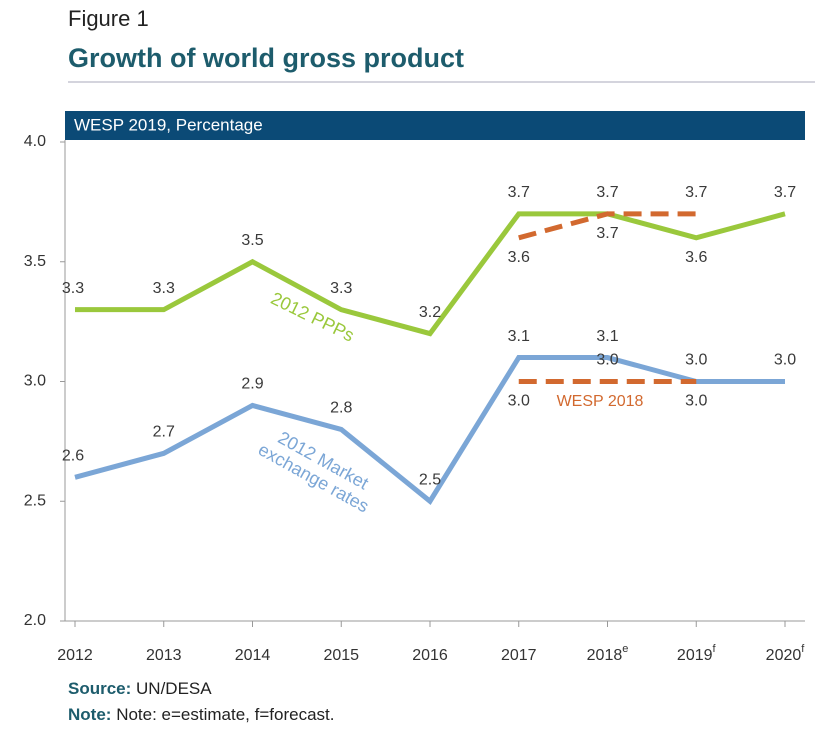  Describe the element at coordinates (35, 141) in the screenshot. I see `y-tick-label: 4.0` at that location.